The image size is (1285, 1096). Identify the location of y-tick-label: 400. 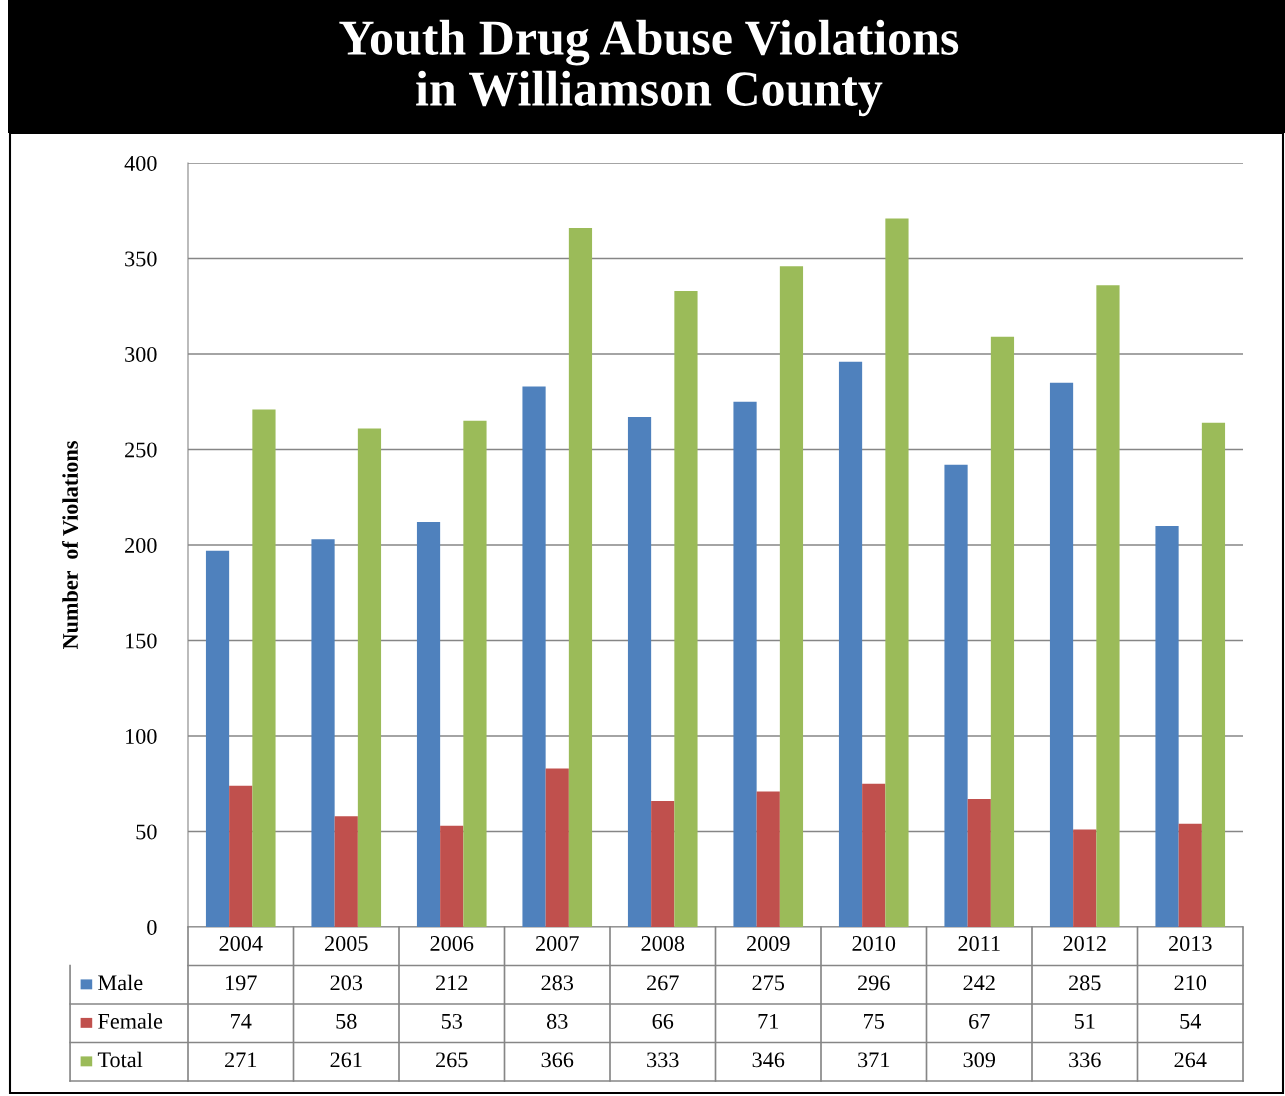
(140, 163).